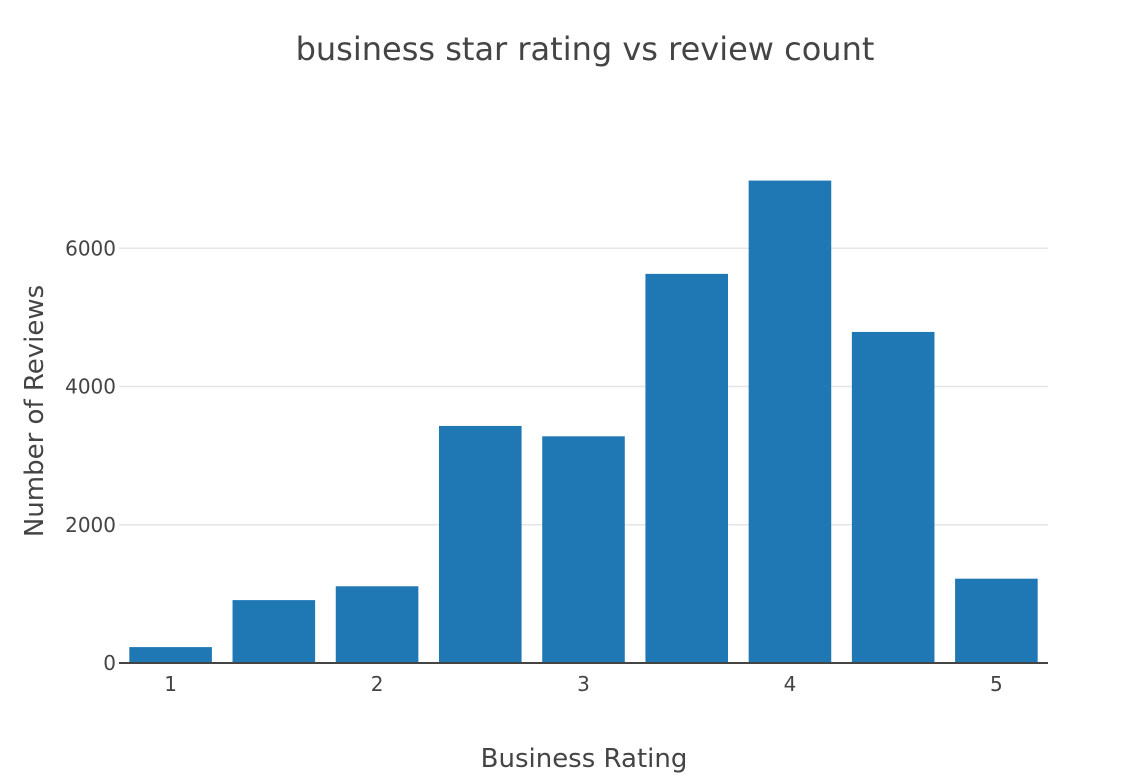 This screenshot has height=784, width=1127. Describe the element at coordinates (90, 455) in the screenshot. I see `y-axis-ticks: 0 2000 4000 6000` at that location.